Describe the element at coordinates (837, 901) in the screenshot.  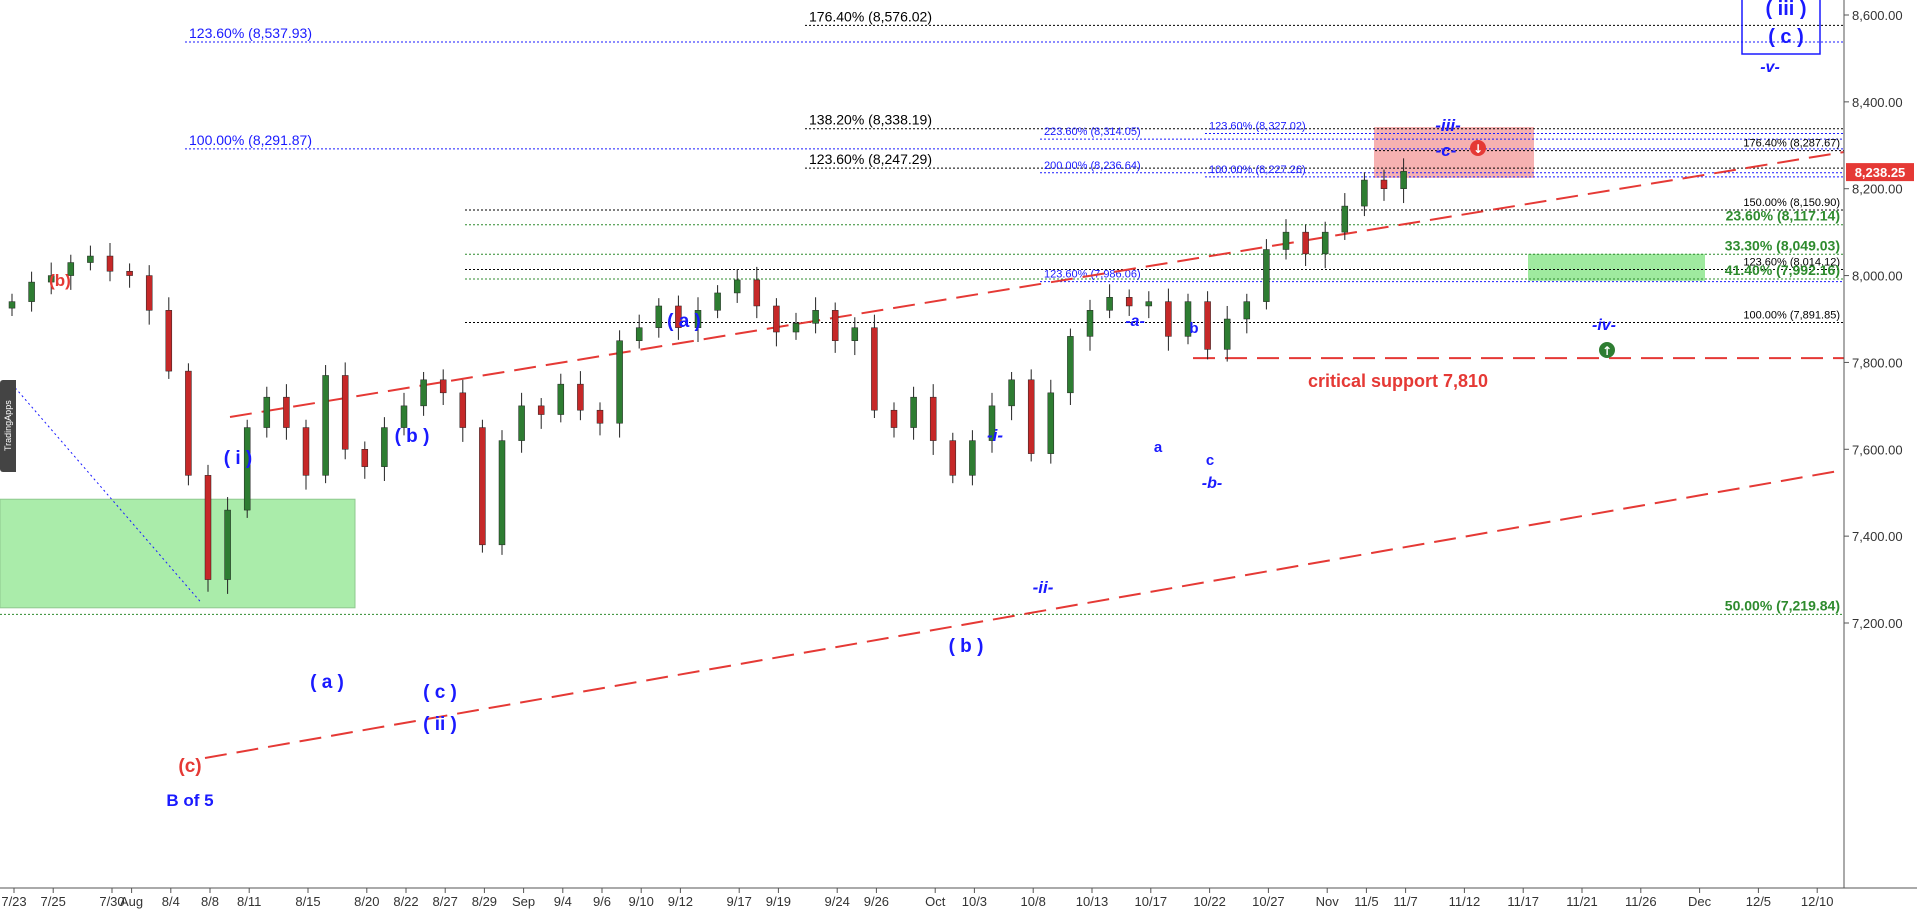
I see `date-tick-label: 9/24` at that location.